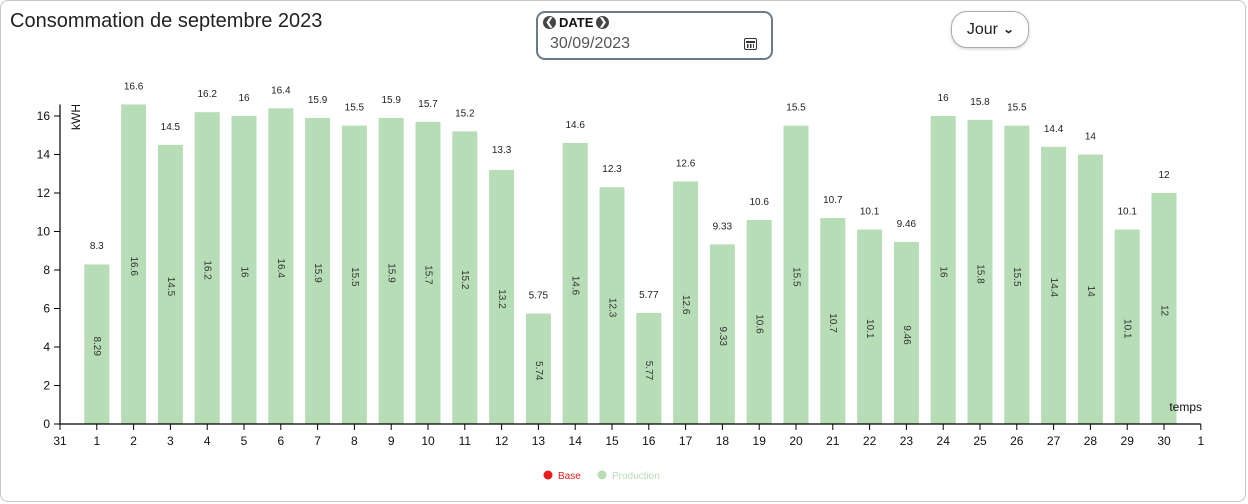 The height and width of the screenshot is (504, 1248). What do you see at coordinates (1017, 441) in the screenshot?
I see `x-tick-label: 26` at bounding box center [1017, 441].